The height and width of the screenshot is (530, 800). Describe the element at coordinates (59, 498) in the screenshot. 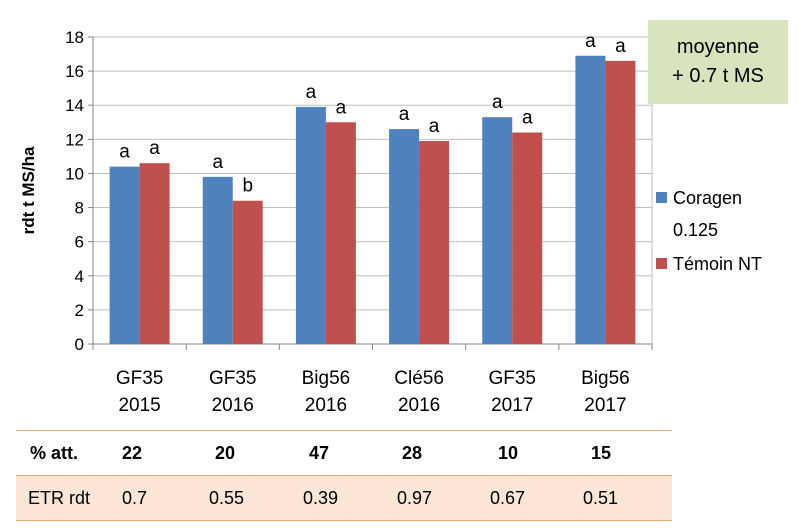

I see `table-row-label: ETR rdt` at that location.